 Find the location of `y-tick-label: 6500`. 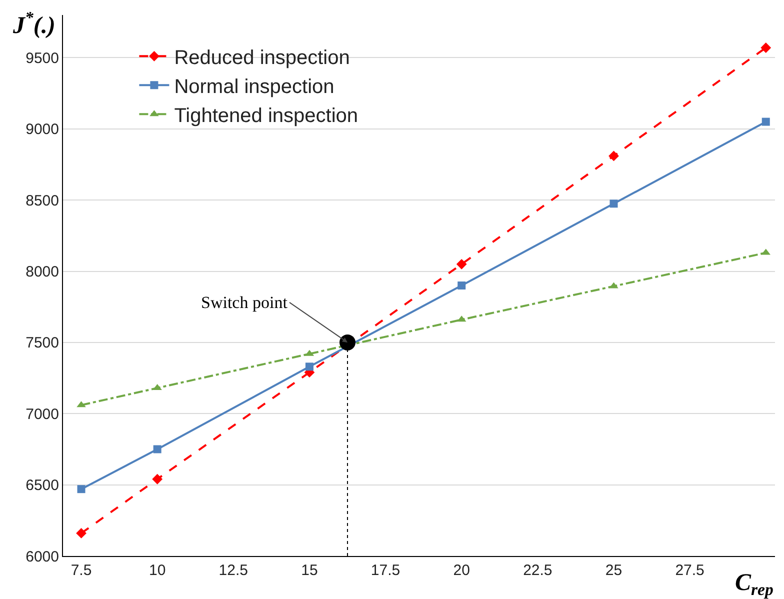

y-tick-label: 6500 is located at coordinates (42, 485).